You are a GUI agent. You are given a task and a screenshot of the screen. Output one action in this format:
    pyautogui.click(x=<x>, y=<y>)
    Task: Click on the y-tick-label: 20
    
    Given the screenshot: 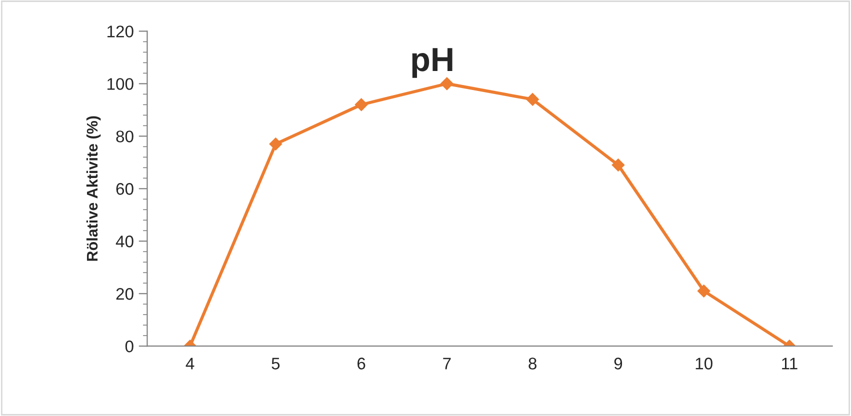 What is the action you would take?
    pyautogui.click(x=125, y=294)
    